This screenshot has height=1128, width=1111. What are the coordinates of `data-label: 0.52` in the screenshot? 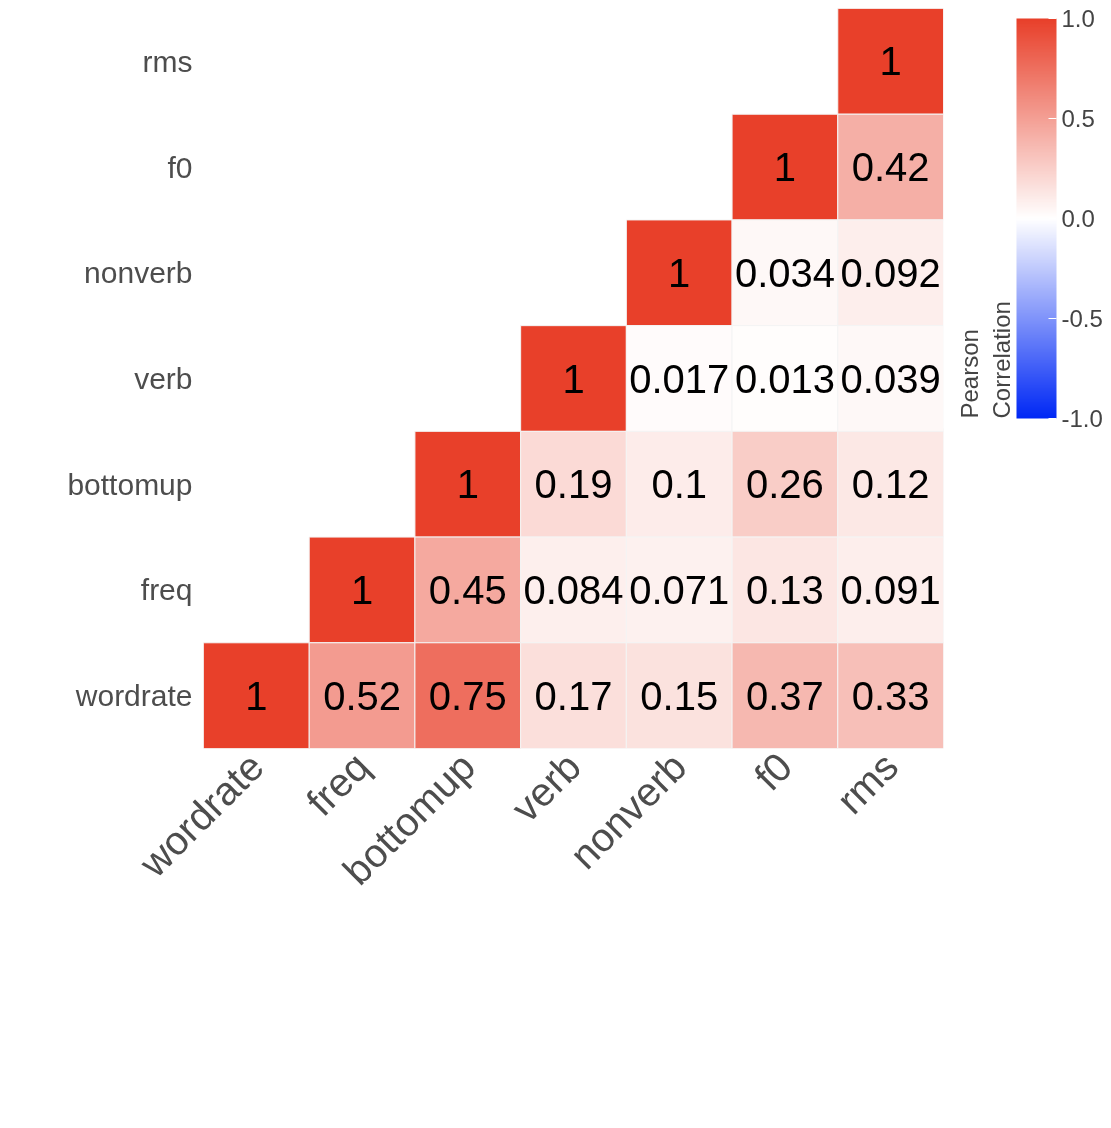 It's located at (362, 695).